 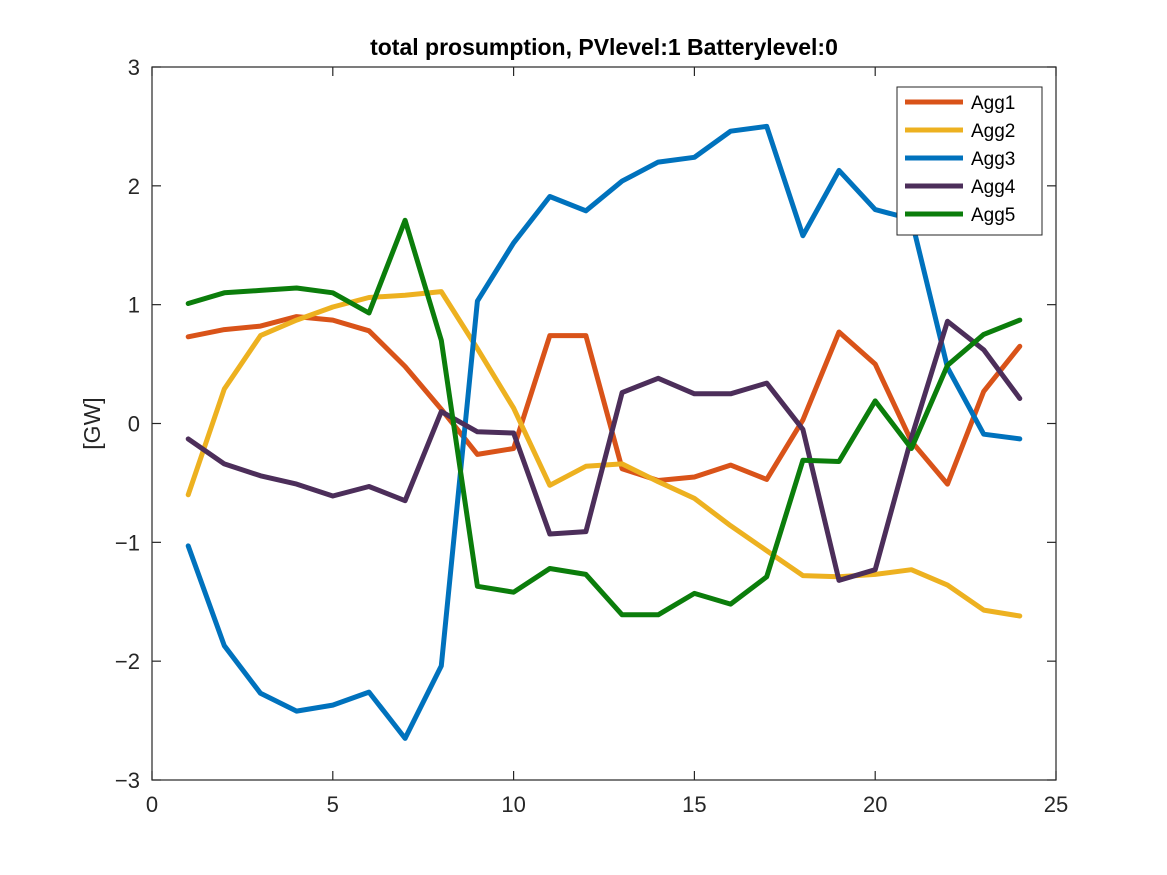 I want to click on y-tick-label: −1, so click(x=127, y=542).